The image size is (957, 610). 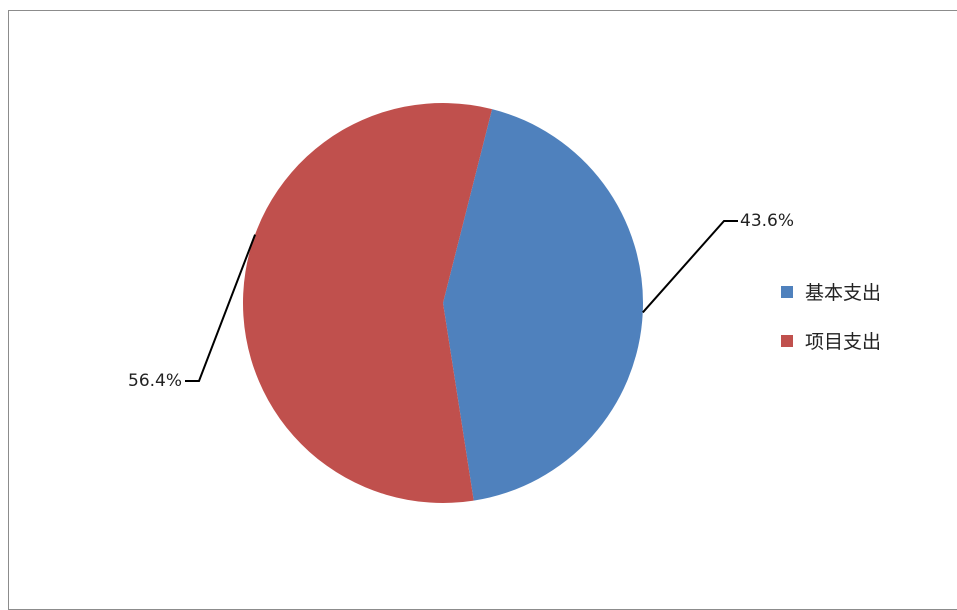 I want to click on legend-label-basic-expenditure: 基本支出, so click(x=843, y=293).